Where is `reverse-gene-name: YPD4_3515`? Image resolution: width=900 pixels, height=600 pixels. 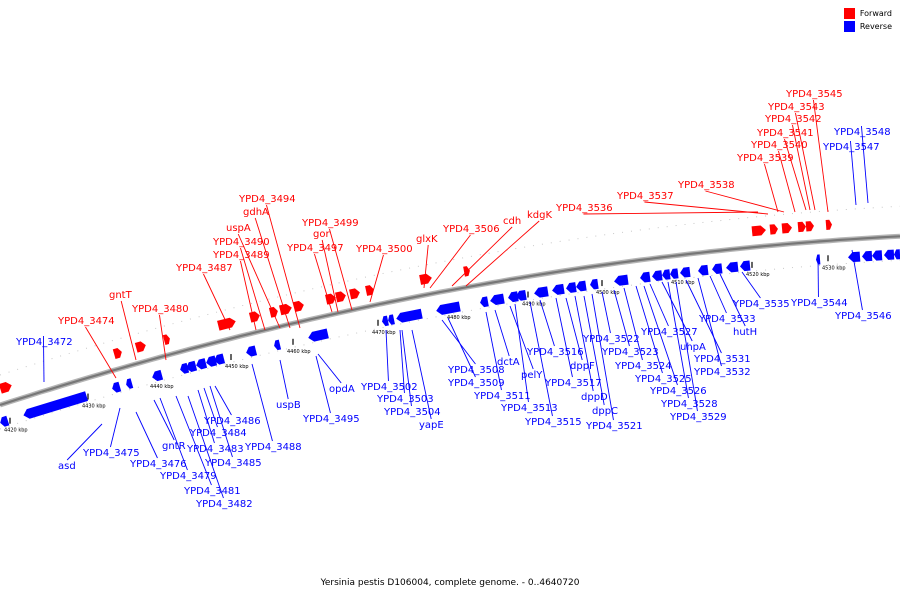 reverse-gene-name: YPD4_3515 is located at coordinates (553, 422).